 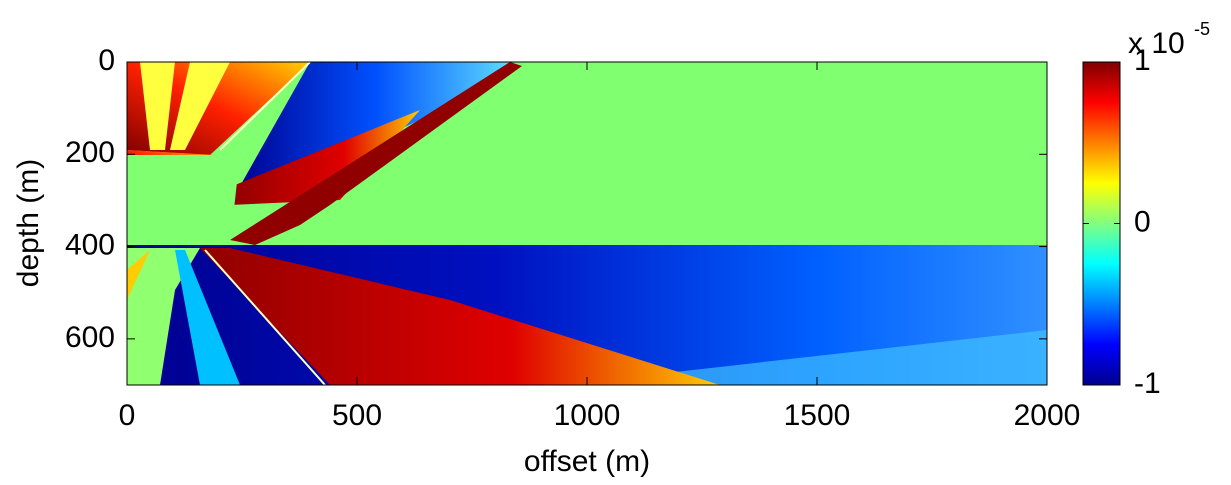 What do you see at coordinates (90, 152) in the screenshot?
I see `y-tick-label: 200` at bounding box center [90, 152].